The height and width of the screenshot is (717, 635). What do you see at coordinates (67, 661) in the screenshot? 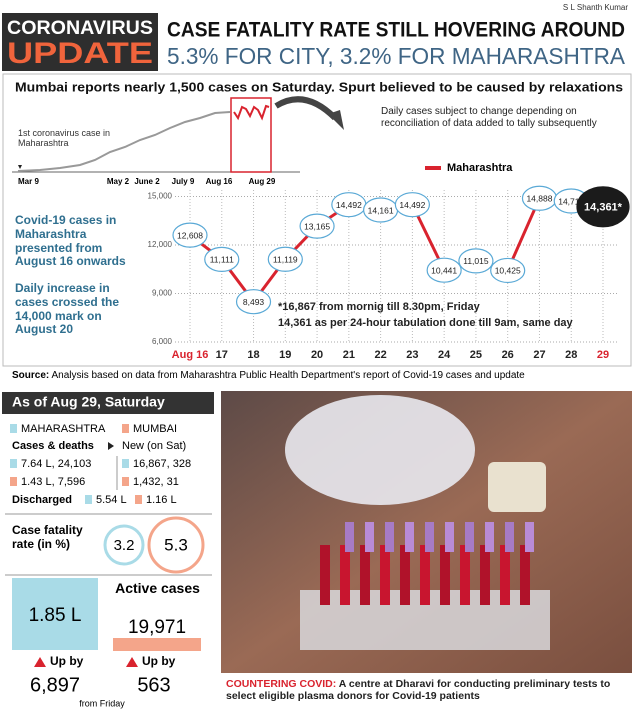
I see `up-label: Up by` at bounding box center [67, 661].